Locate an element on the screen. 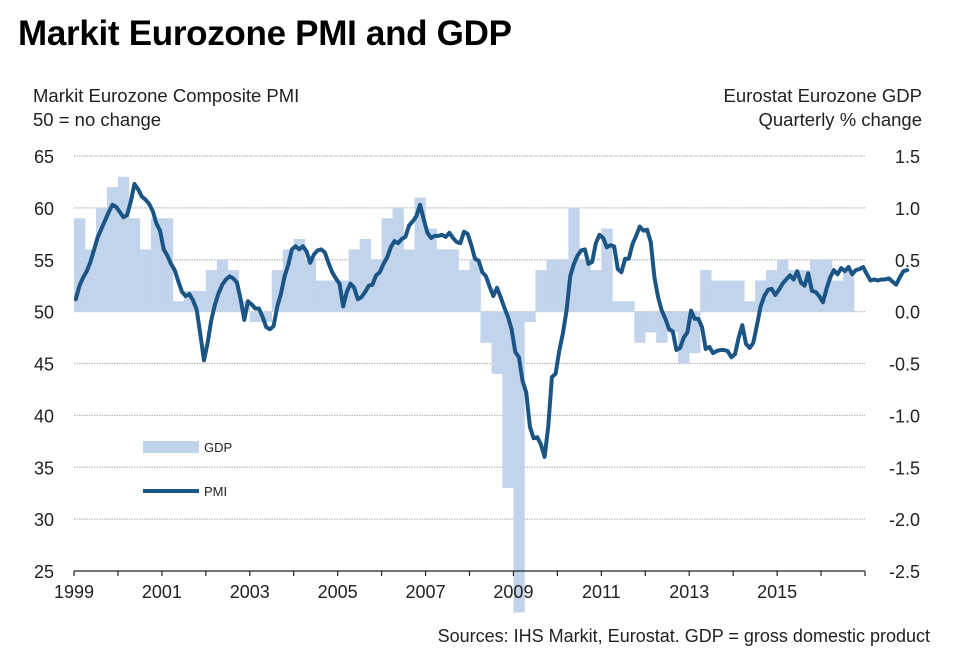 The height and width of the screenshot is (660, 954). right-axis-title-line1: Eurostat Eurozone GDP is located at coordinates (822, 95).